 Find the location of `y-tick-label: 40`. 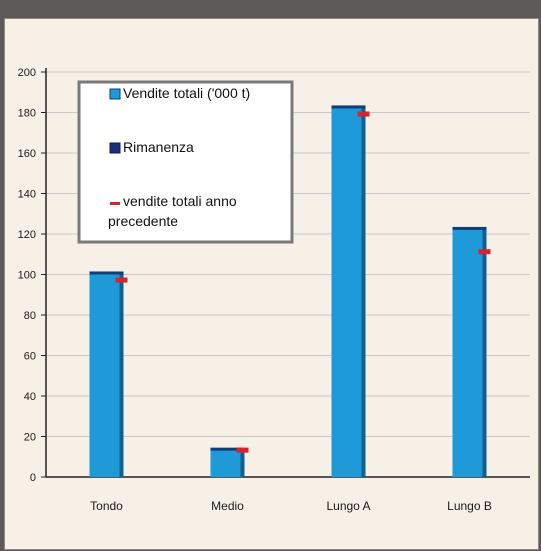

y-tick-label: 40 is located at coordinates (30, 397).